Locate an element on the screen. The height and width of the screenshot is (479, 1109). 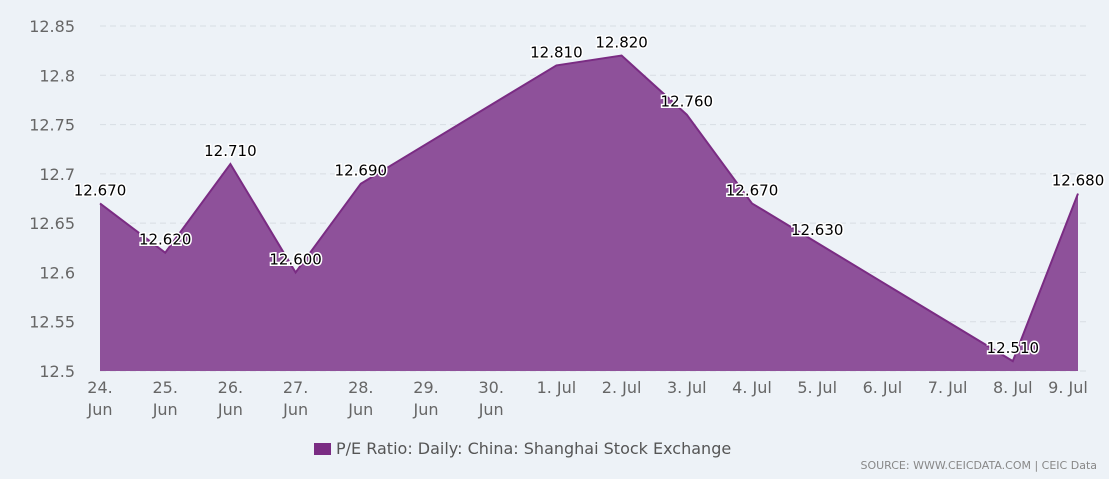
x-tick-label: 30. Jun is located at coordinates (491, 398).